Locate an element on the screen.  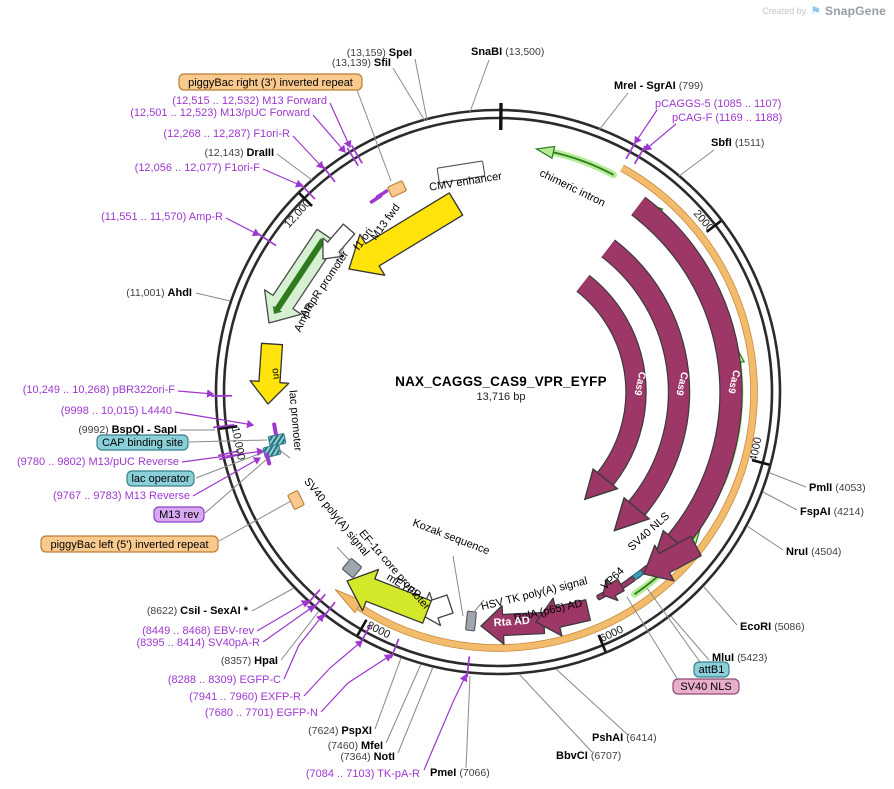
cmv-enhancer-box is located at coordinates (461, 172).